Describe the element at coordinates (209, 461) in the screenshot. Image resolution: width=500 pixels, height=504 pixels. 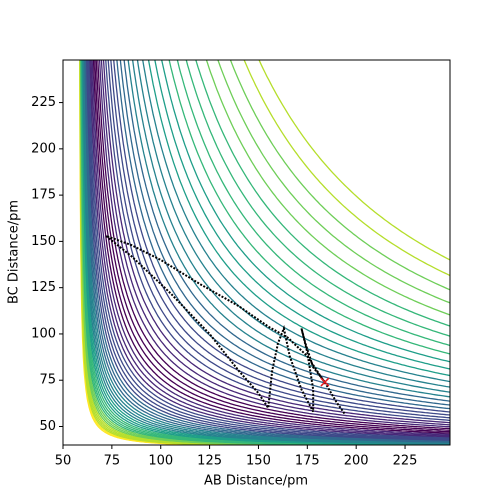
I see `x-tick-label: 125` at that location.